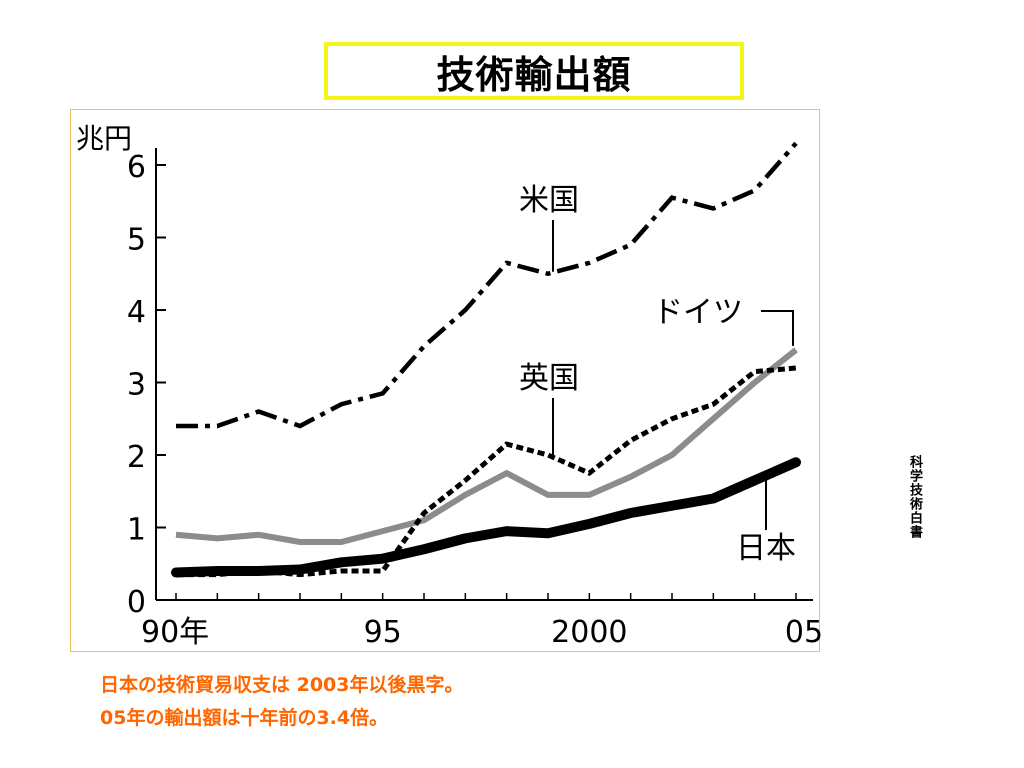 The image size is (1024, 768). I want to click on x-tick-label: 95, so click(383, 632).